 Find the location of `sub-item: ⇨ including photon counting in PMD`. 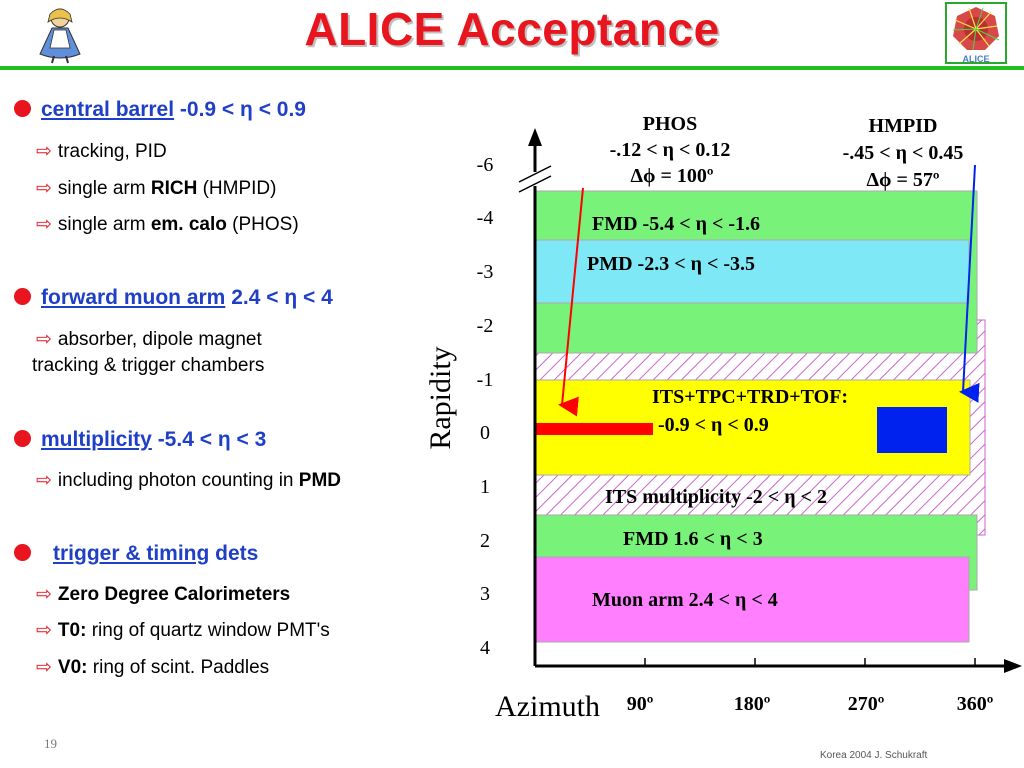

sub-item: ⇨ including photon counting in PMD is located at coordinates (189, 480).